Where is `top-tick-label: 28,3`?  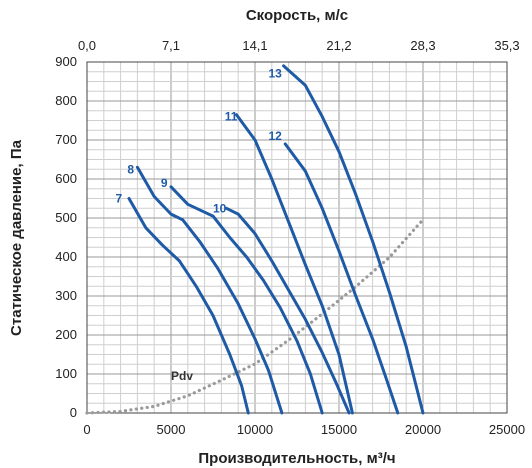 top-tick-label: 28,3 is located at coordinates (422, 45).